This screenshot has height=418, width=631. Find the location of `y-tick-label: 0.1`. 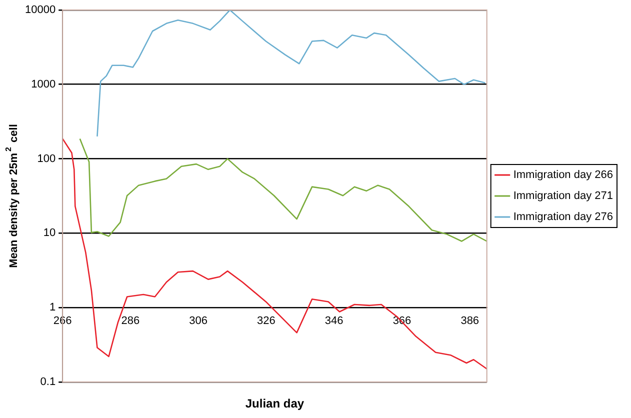

y-tick-label: 0.1 is located at coordinates (48, 382).